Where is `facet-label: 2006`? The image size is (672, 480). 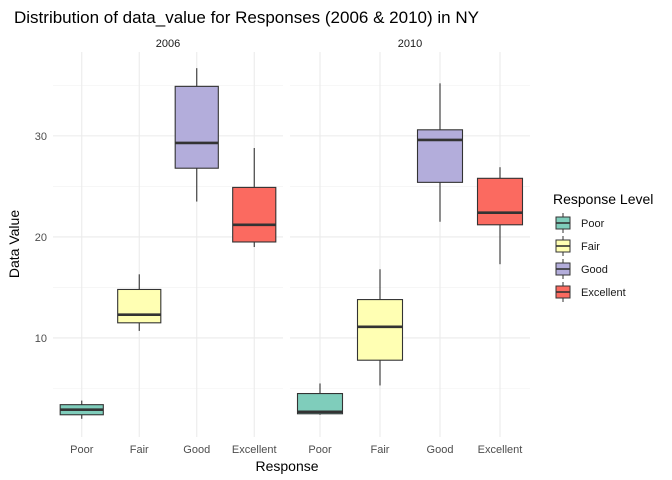
facet-label: 2006 is located at coordinates (168, 44).